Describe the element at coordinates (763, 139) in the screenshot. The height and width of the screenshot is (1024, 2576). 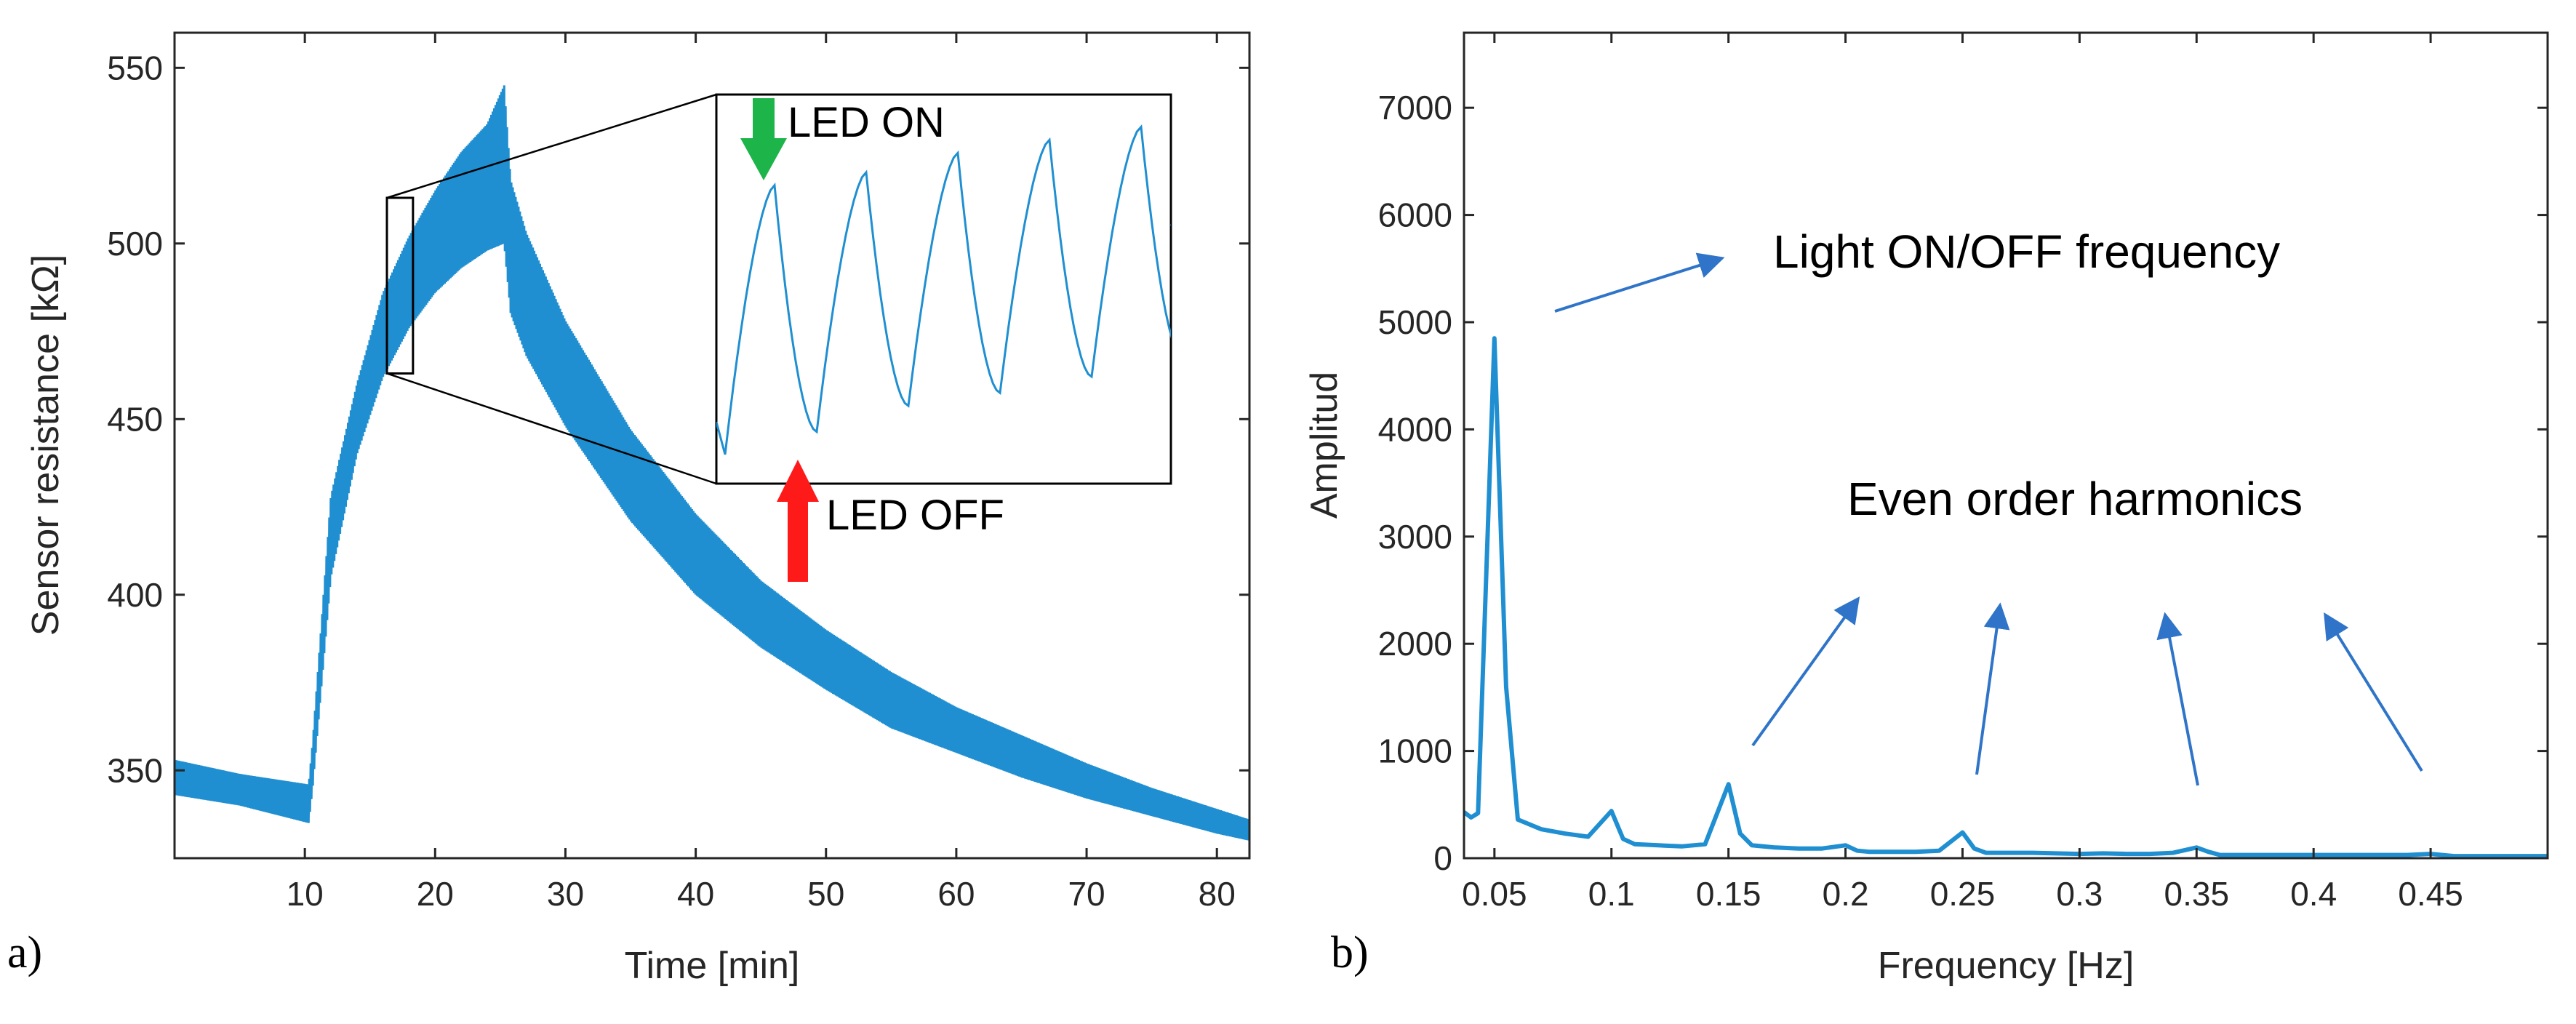
I see `led-on-arrow-icon` at that location.